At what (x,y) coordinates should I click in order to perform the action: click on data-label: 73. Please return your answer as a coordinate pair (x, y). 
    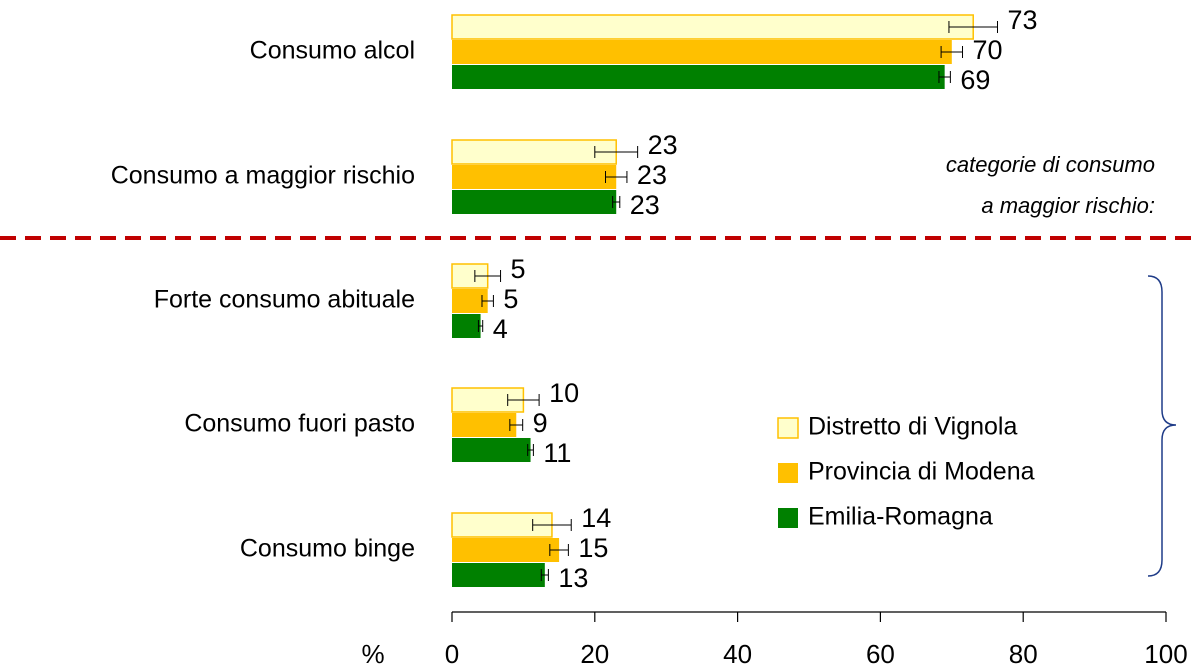
    Looking at the image, I should click on (1022, 20).